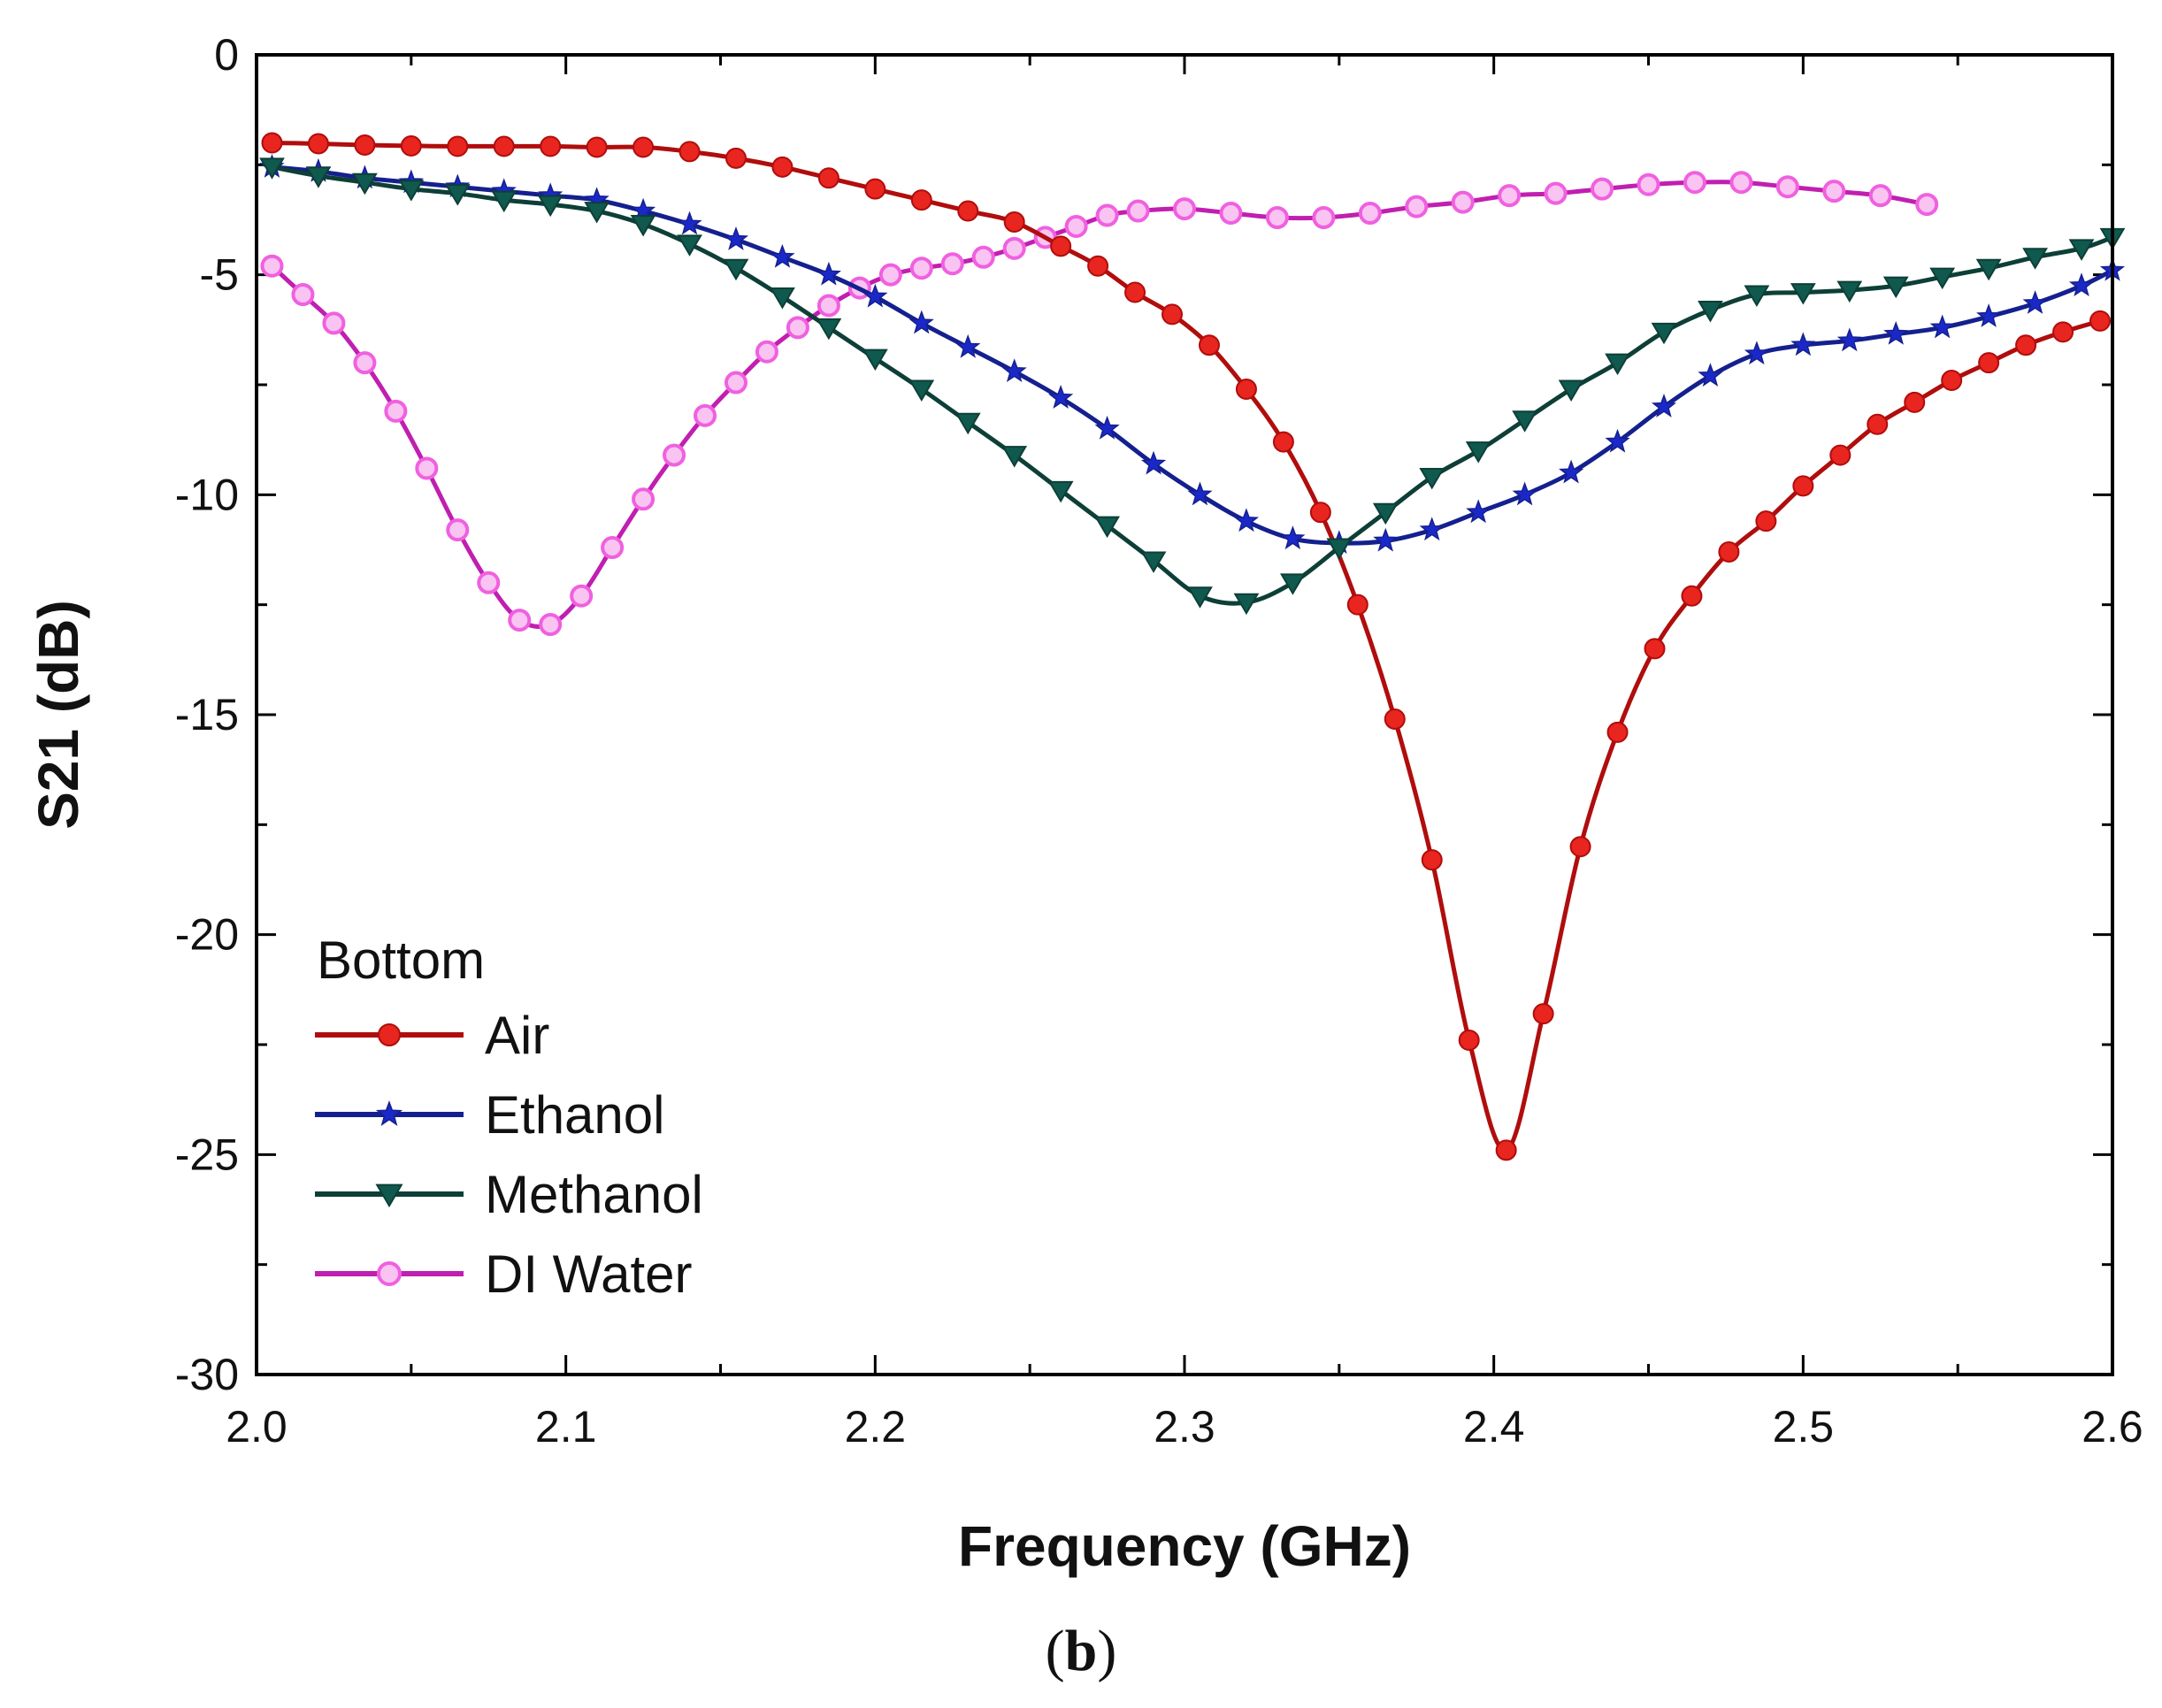 The width and height of the screenshot is (2162, 1708). What do you see at coordinates (219, 275) in the screenshot?
I see `y-tick-label: -5` at bounding box center [219, 275].